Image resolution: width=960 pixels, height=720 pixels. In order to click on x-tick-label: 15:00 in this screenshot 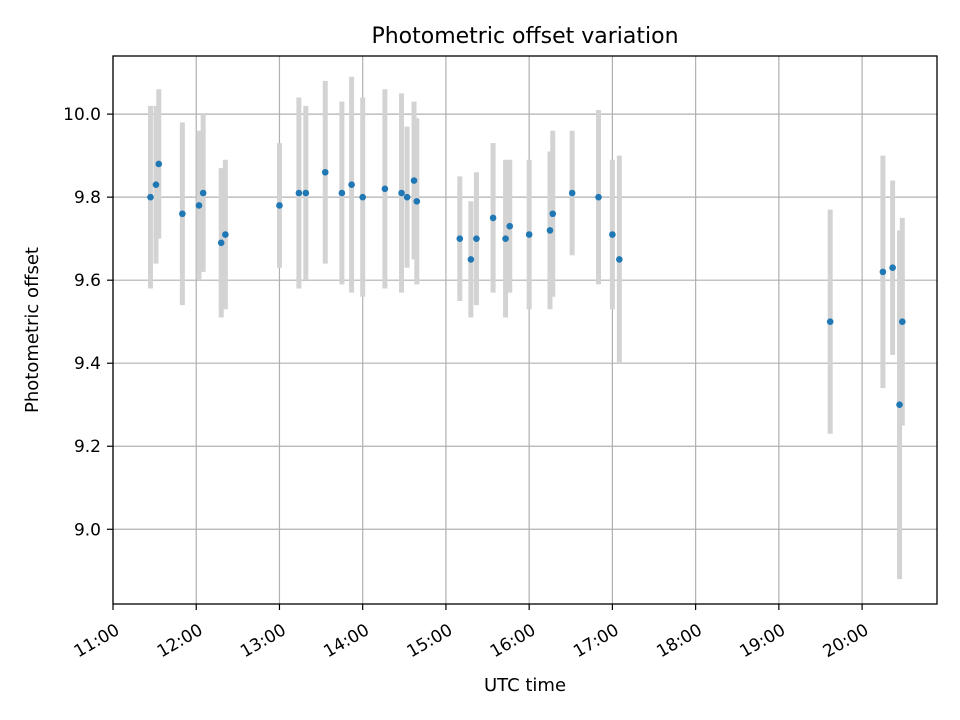, I will do `click(430, 641)`.